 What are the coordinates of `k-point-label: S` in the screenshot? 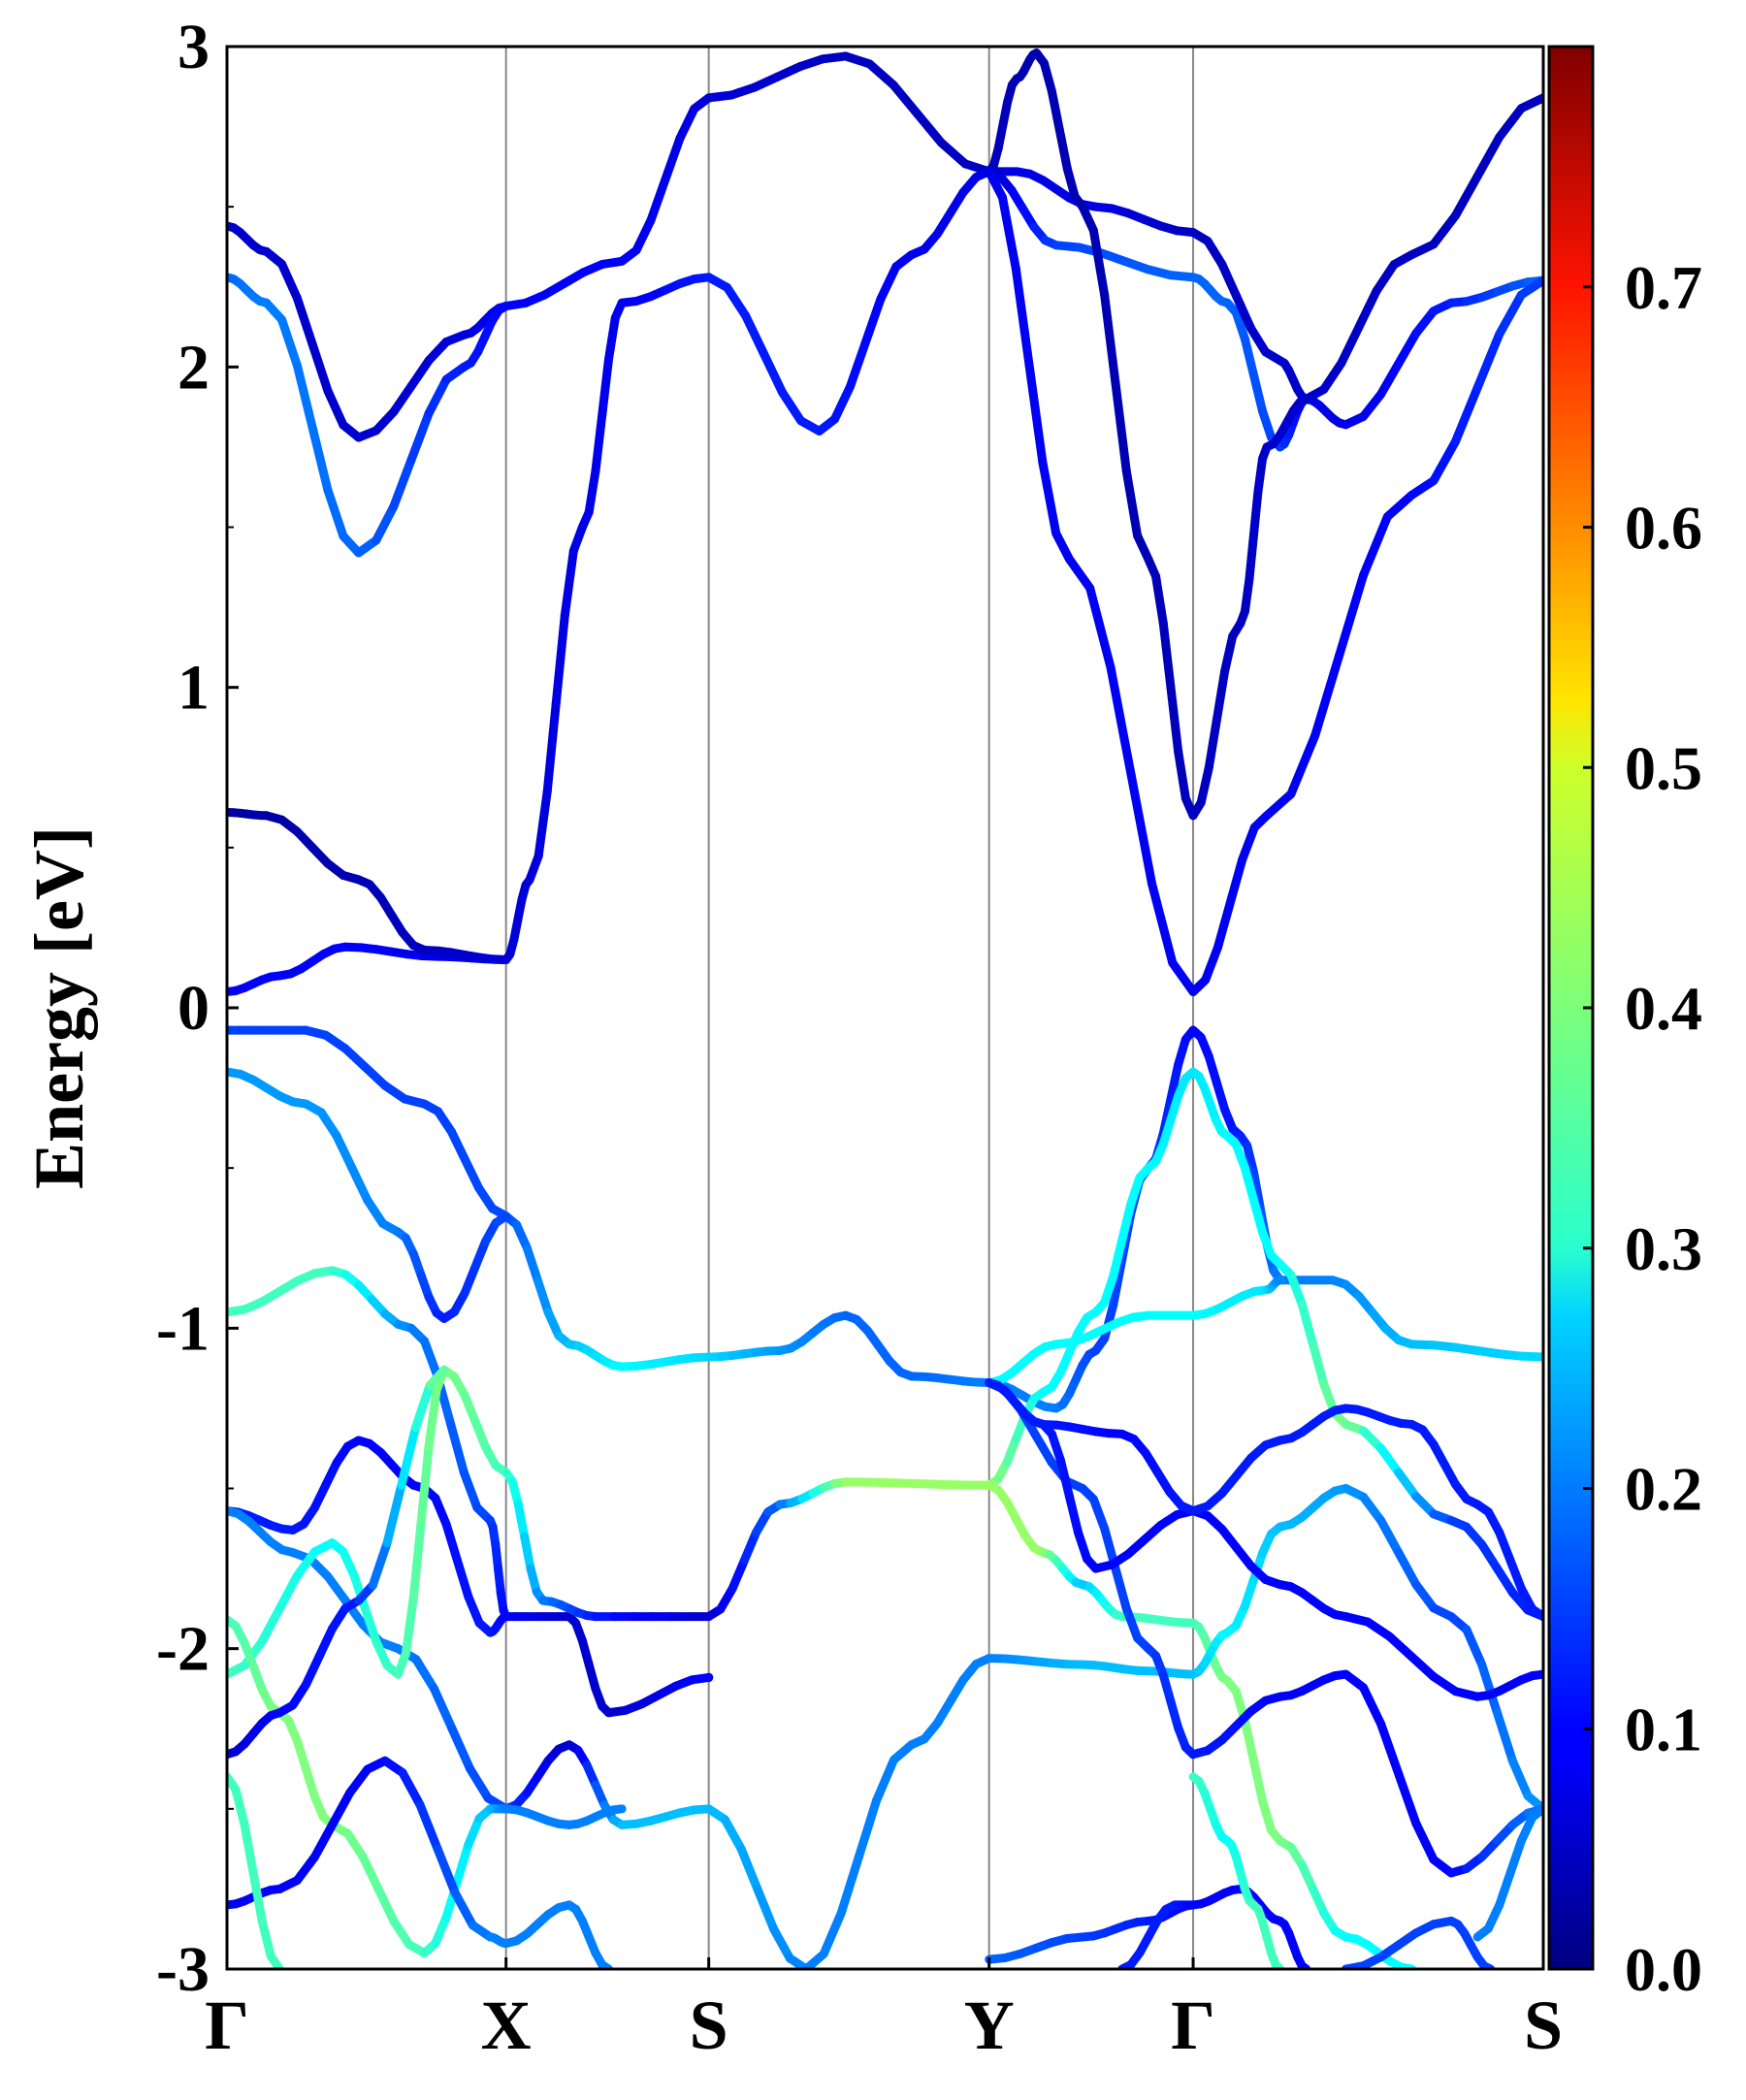 It's located at (709, 2025).